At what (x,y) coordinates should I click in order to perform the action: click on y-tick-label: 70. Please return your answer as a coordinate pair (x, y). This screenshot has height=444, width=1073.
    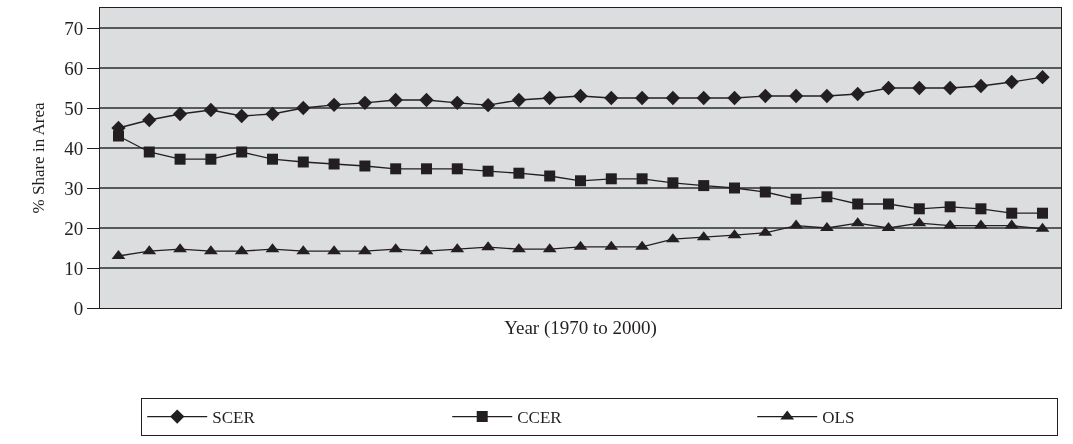
    Looking at the image, I should click on (74, 28).